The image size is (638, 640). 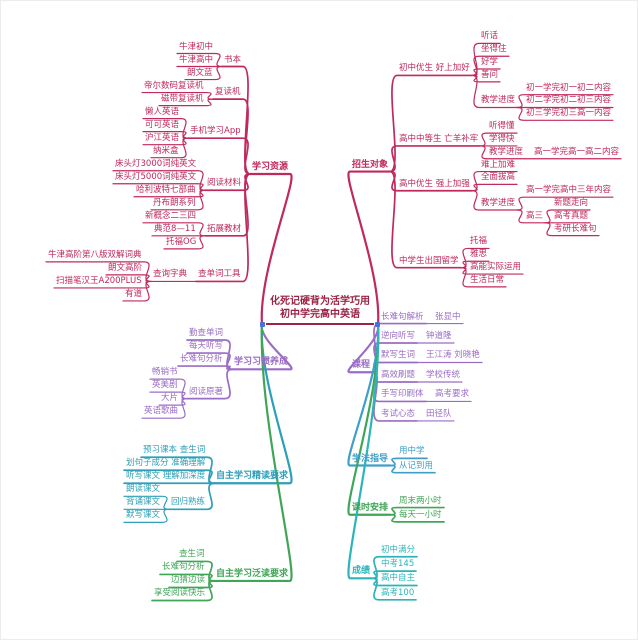 What do you see at coordinates (443, 374) in the screenshot?
I see `mindmap-node: 学校传统` at bounding box center [443, 374].